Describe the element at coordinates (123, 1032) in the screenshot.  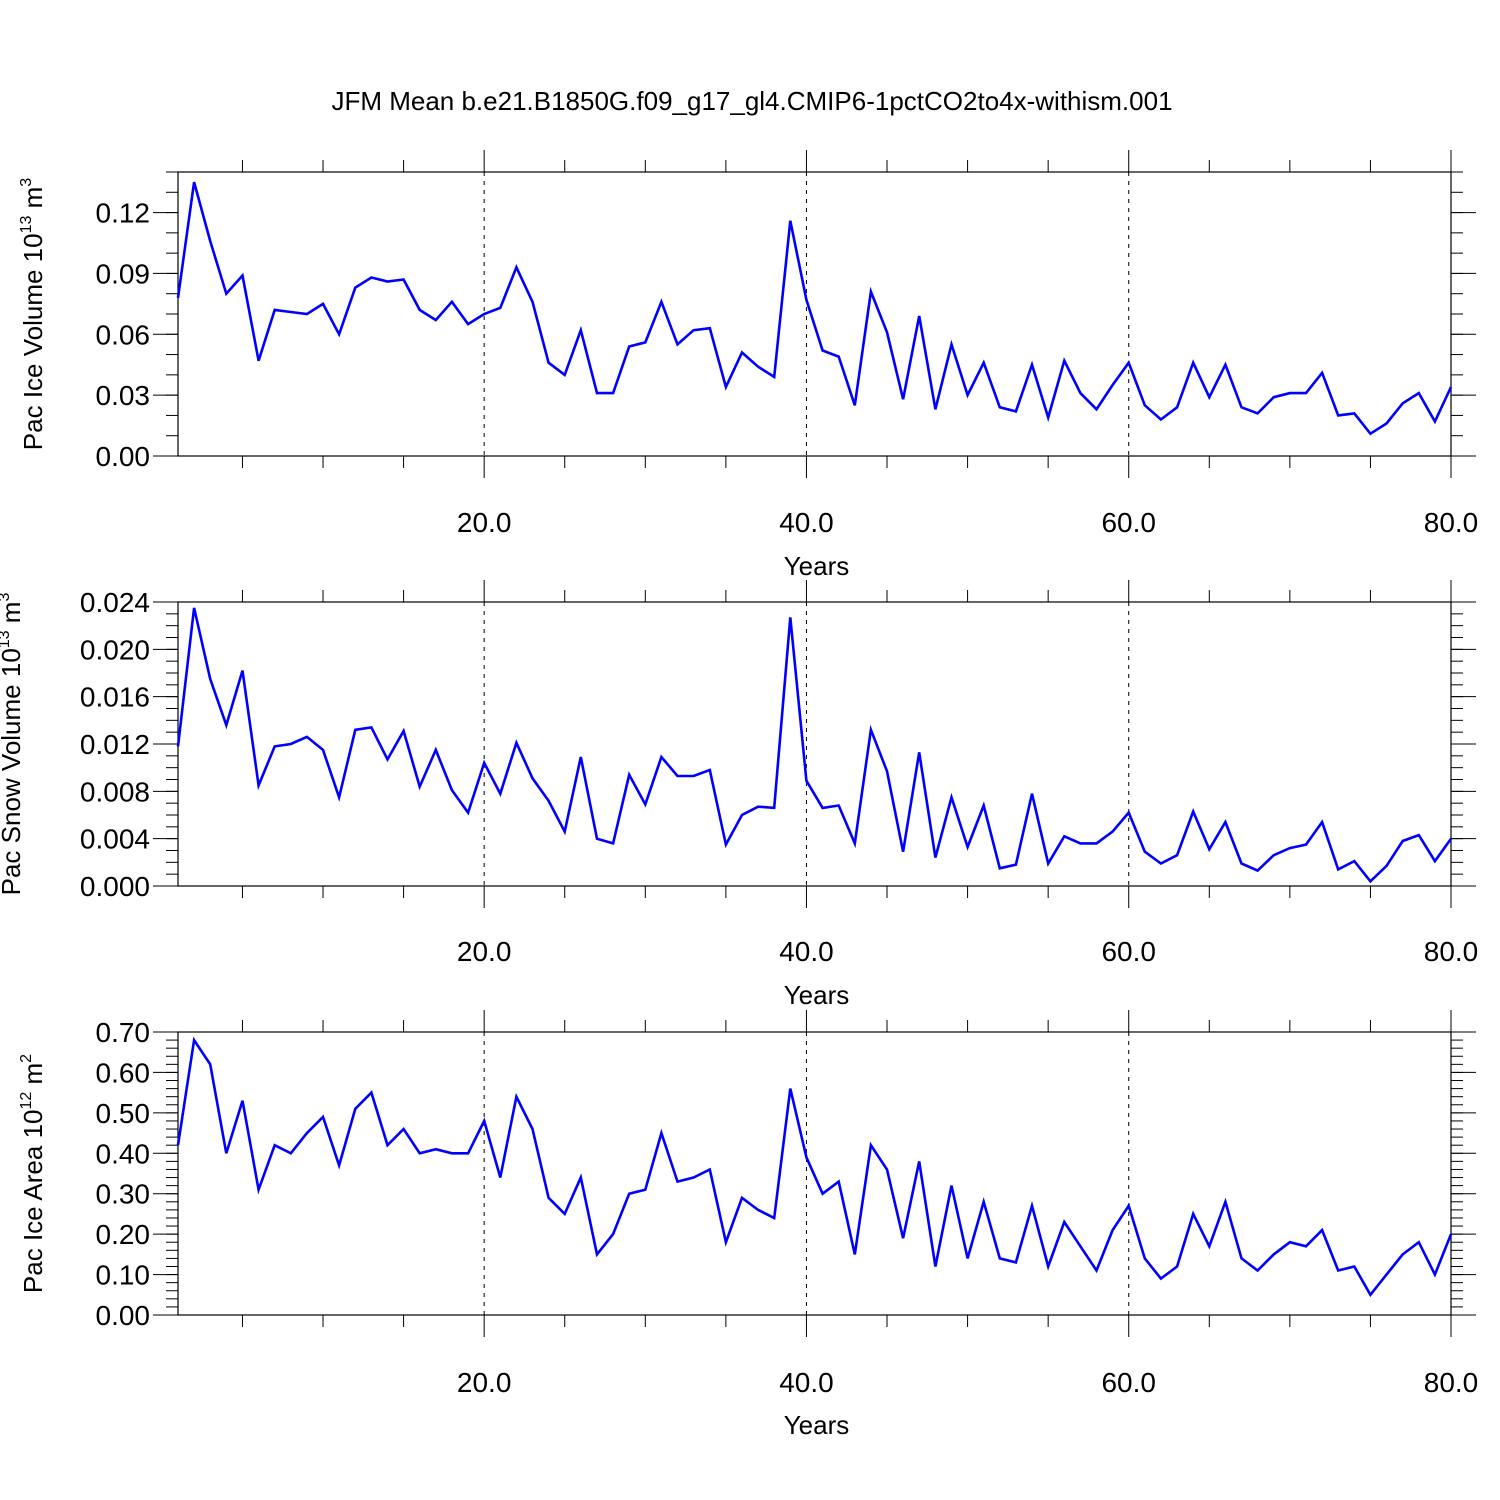
I see `y-tick-label: 0.70` at that location.